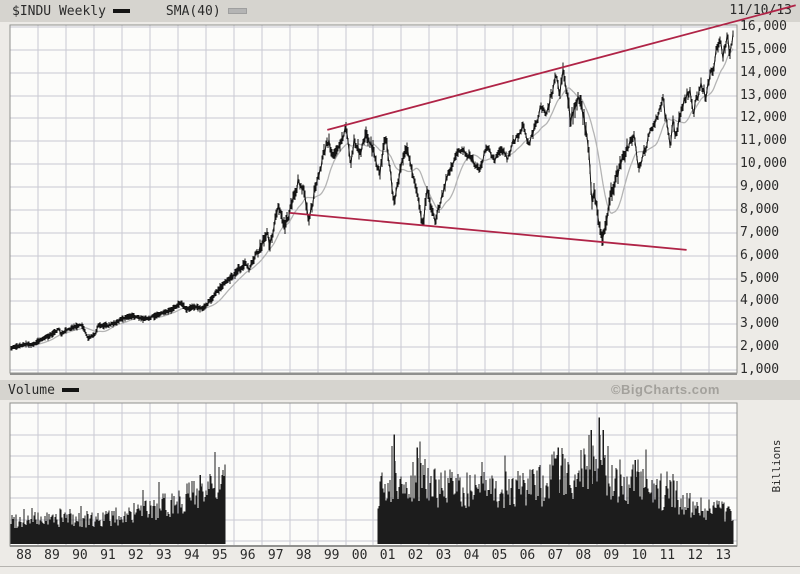 Image resolution: width=800 pixels, height=574 pixels. I want to click on year-label: 12, so click(695, 555).